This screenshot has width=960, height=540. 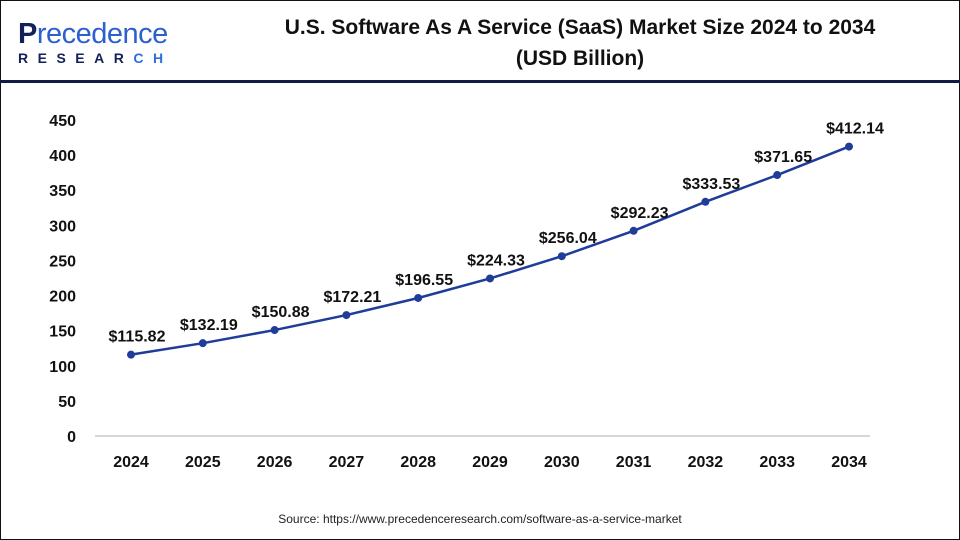 What do you see at coordinates (137, 337) in the screenshot?
I see `data-label: $115.82` at bounding box center [137, 337].